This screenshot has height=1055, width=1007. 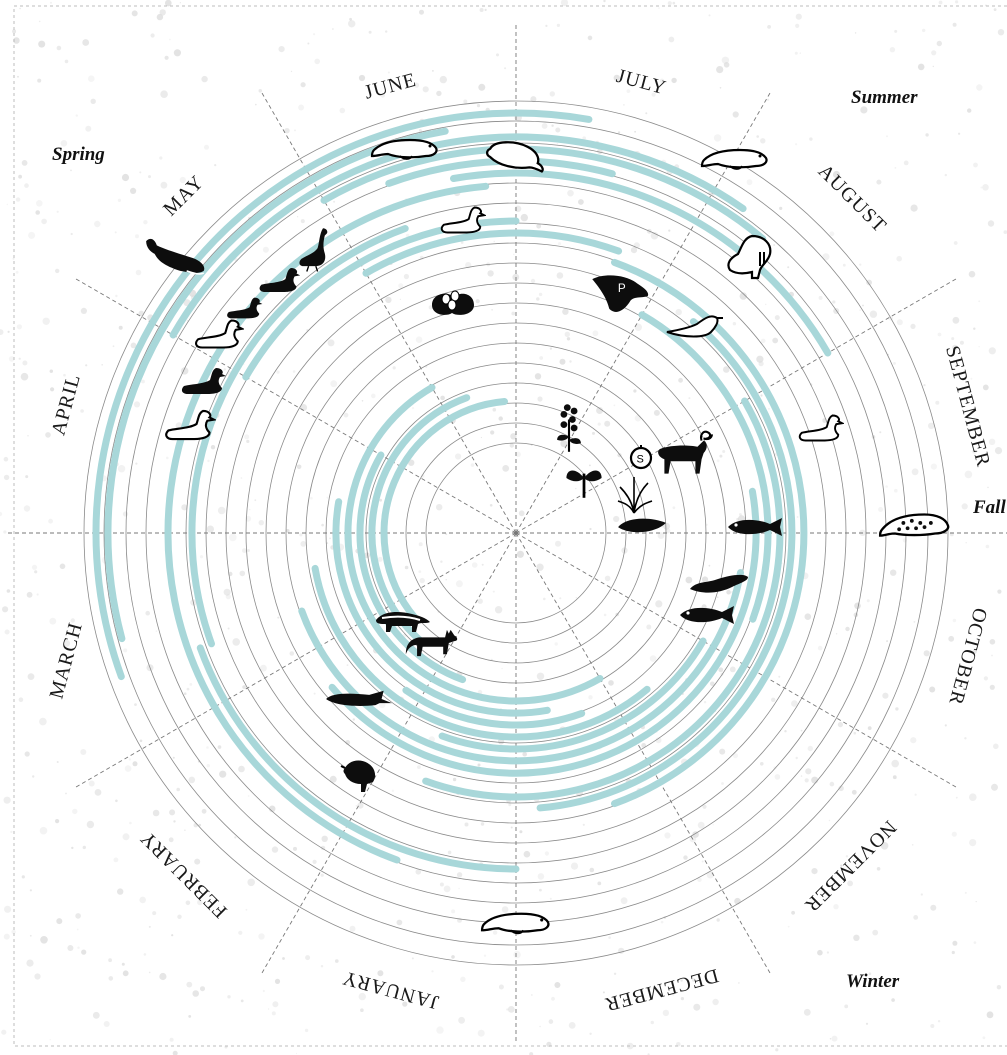 I want to click on month-label-march: MARCH, so click(x=66, y=660).